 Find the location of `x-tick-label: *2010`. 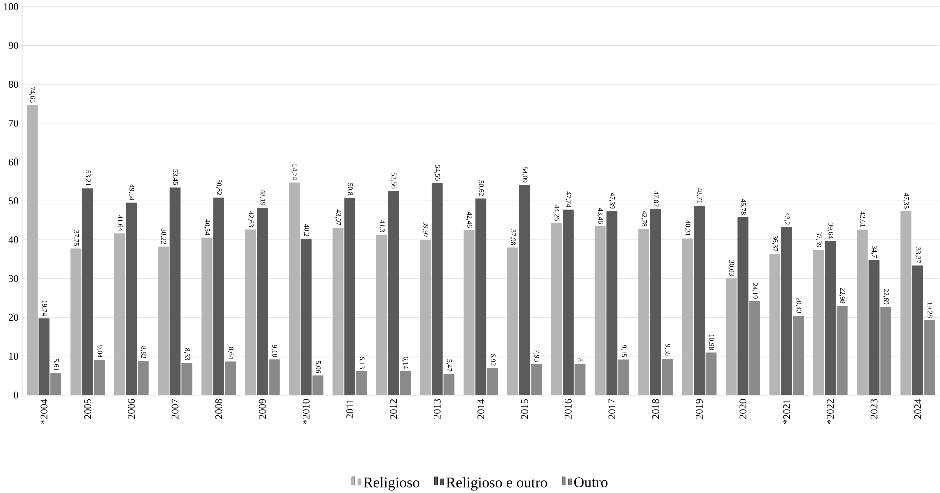

x-tick-label: *2010 is located at coordinates (306, 411).